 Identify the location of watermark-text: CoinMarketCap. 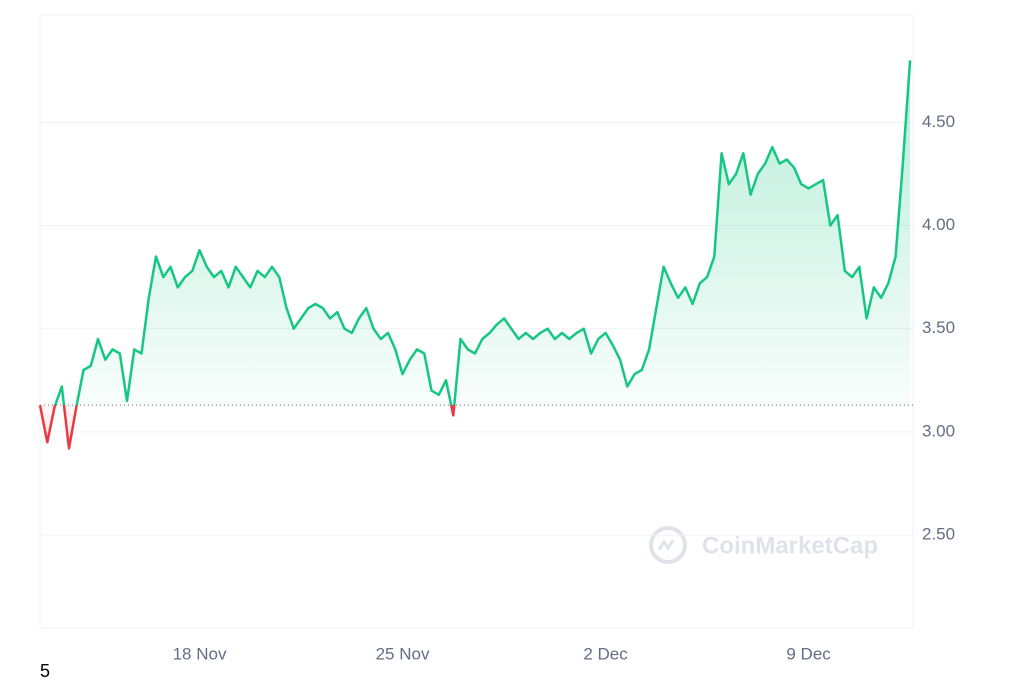
(790, 545).